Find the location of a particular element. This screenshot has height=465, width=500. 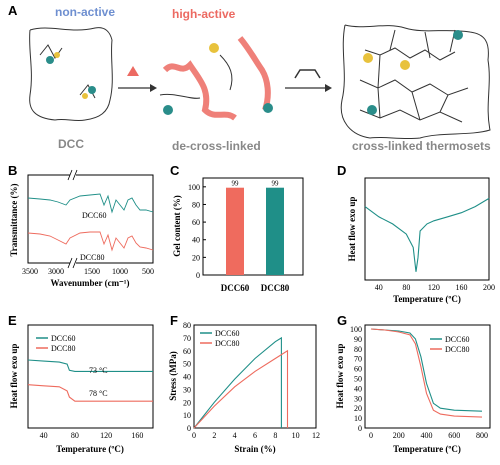

panel-b-xtick: 500 is located at coordinates (148, 271).